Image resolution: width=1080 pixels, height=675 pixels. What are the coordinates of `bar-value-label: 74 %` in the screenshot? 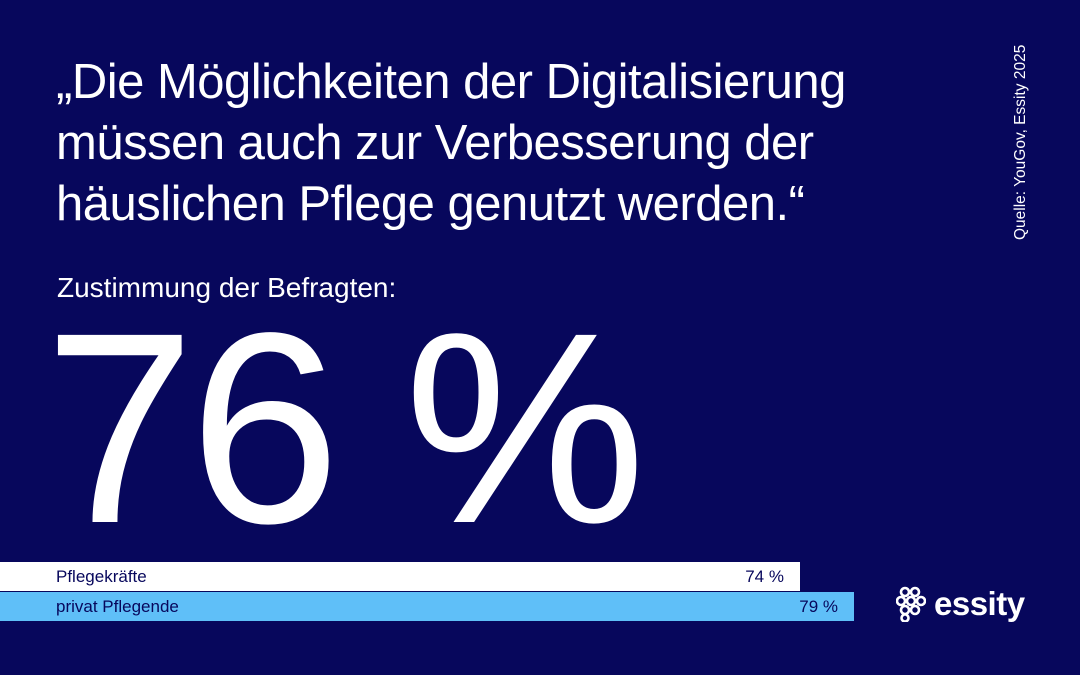 It's located at (764, 576).